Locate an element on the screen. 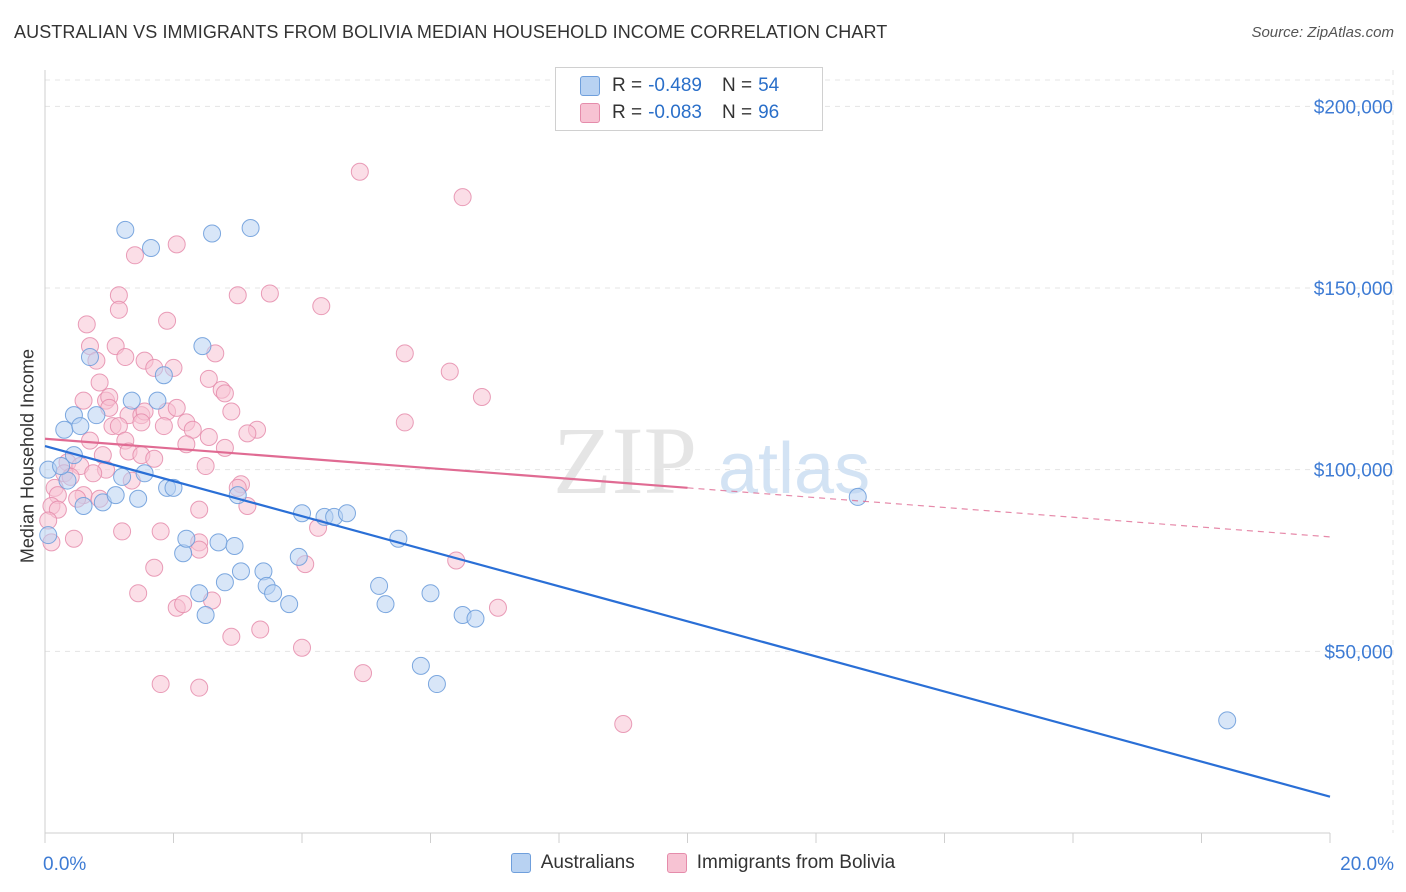 The height and width of the screenshot is (892, 1406). series-label: Australians is located at coordinates (587, 862).